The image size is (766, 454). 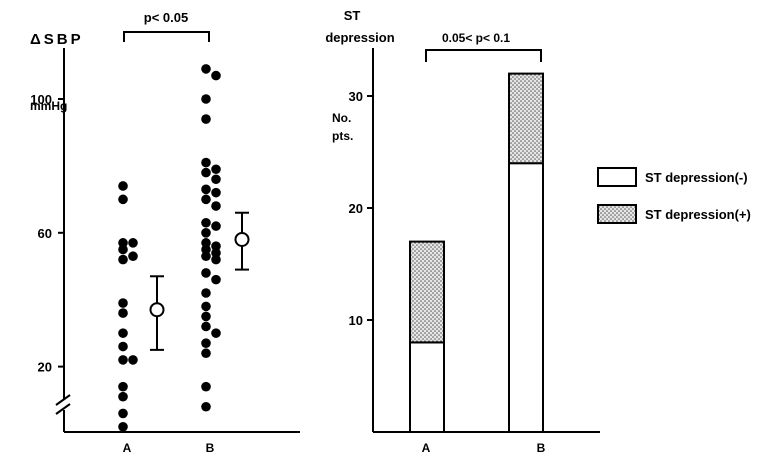 I want to click on left-means, so click(x=199, y=281).